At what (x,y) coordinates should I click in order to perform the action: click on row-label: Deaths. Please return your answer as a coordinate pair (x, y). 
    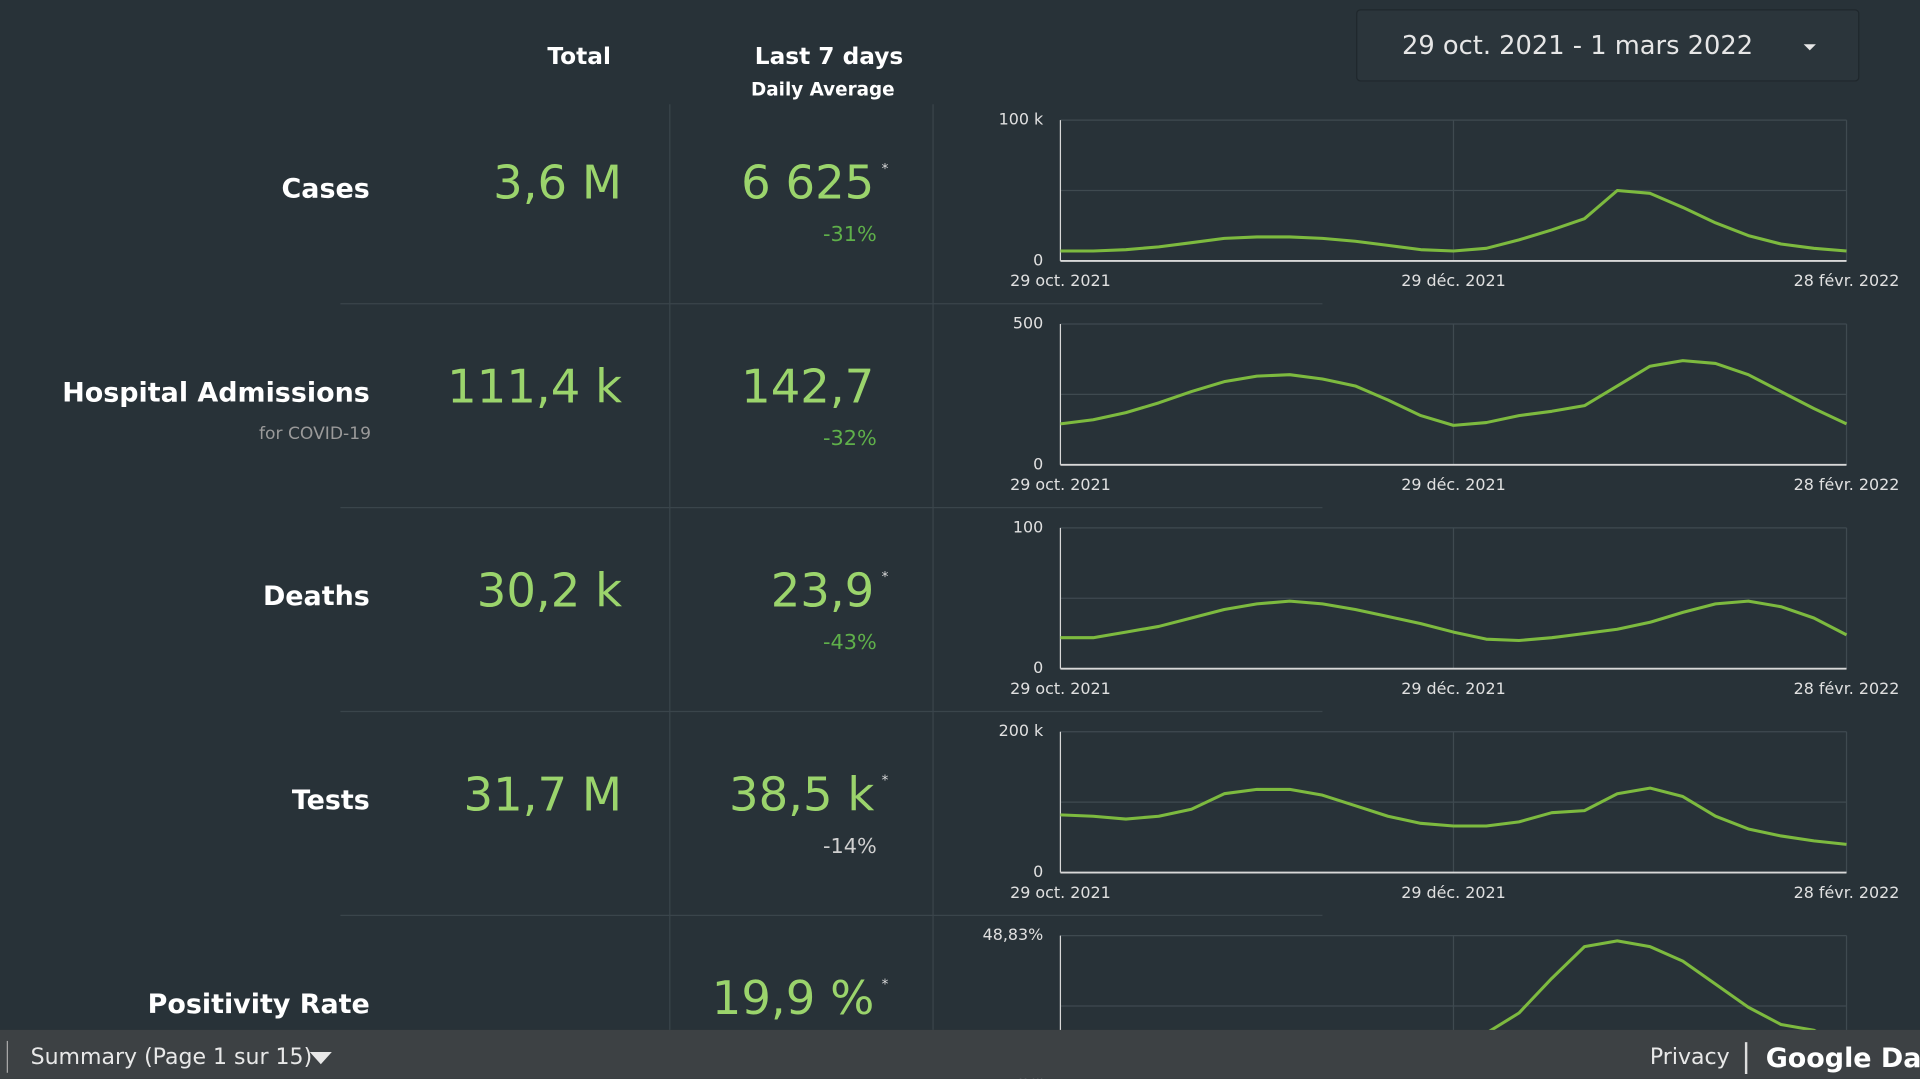
    Looking at the image, I should click on (316, 596).